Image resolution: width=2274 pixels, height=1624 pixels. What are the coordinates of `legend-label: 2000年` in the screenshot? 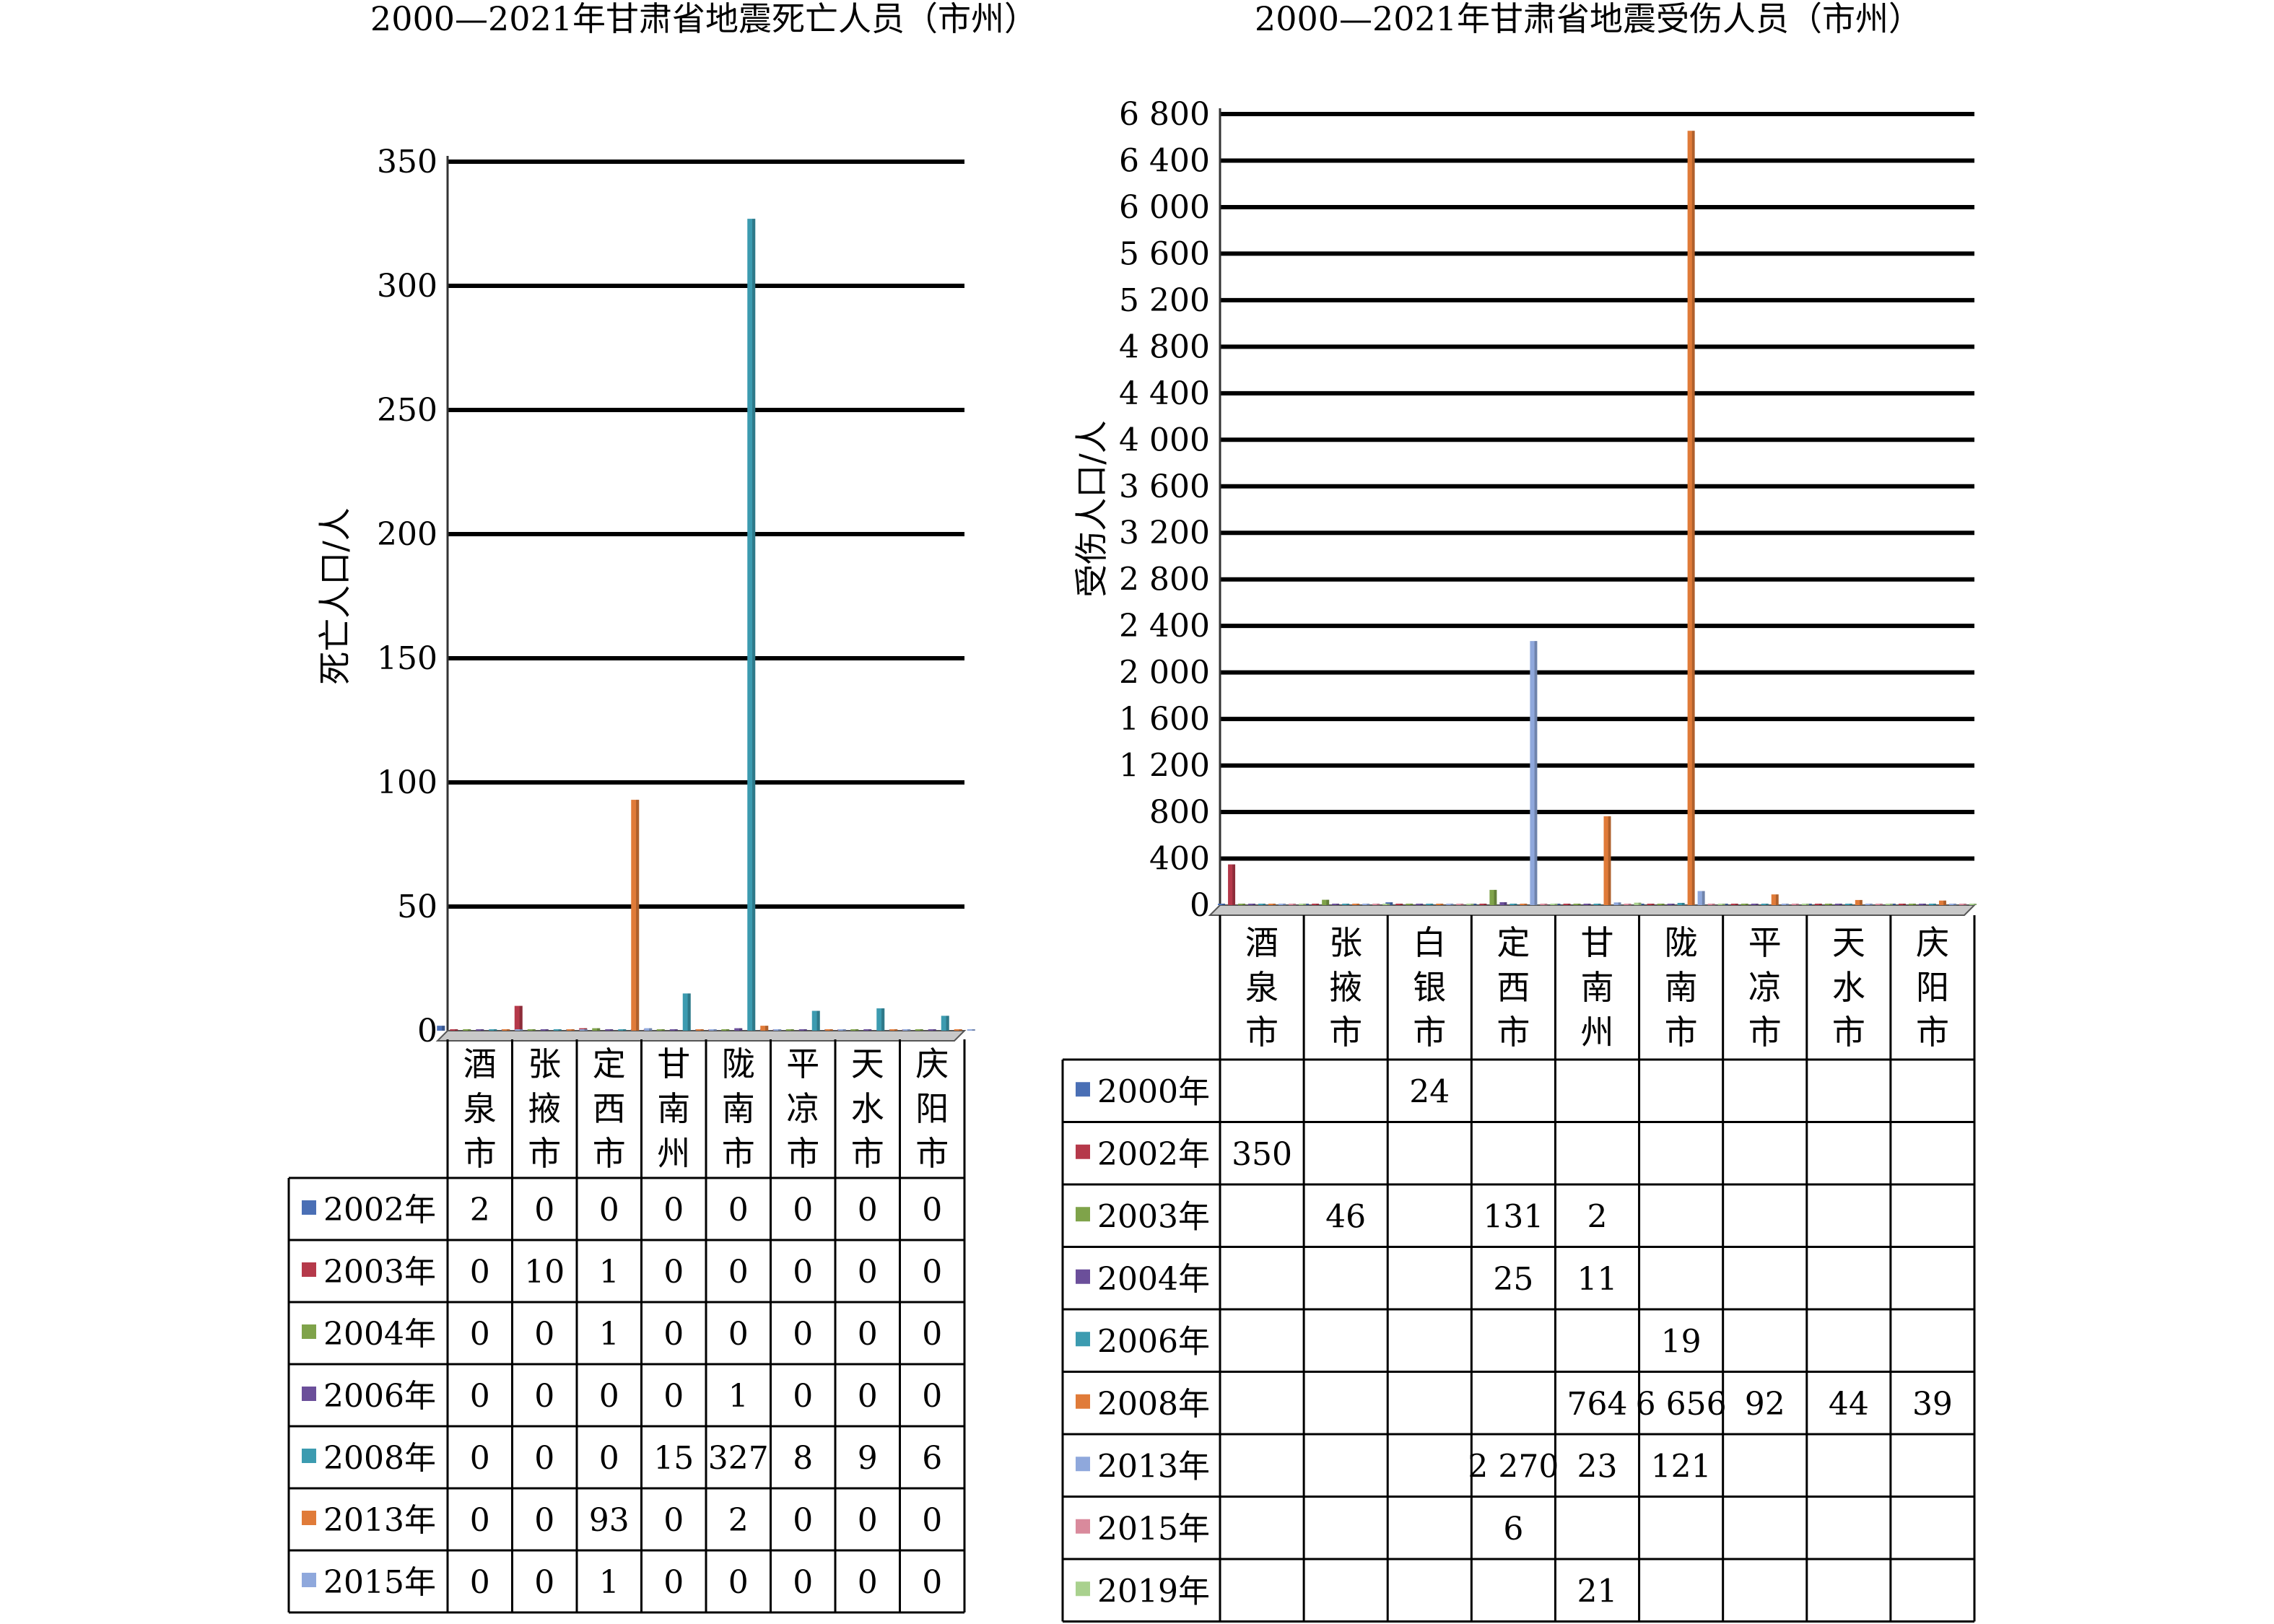 It's located at (1154, 1091).